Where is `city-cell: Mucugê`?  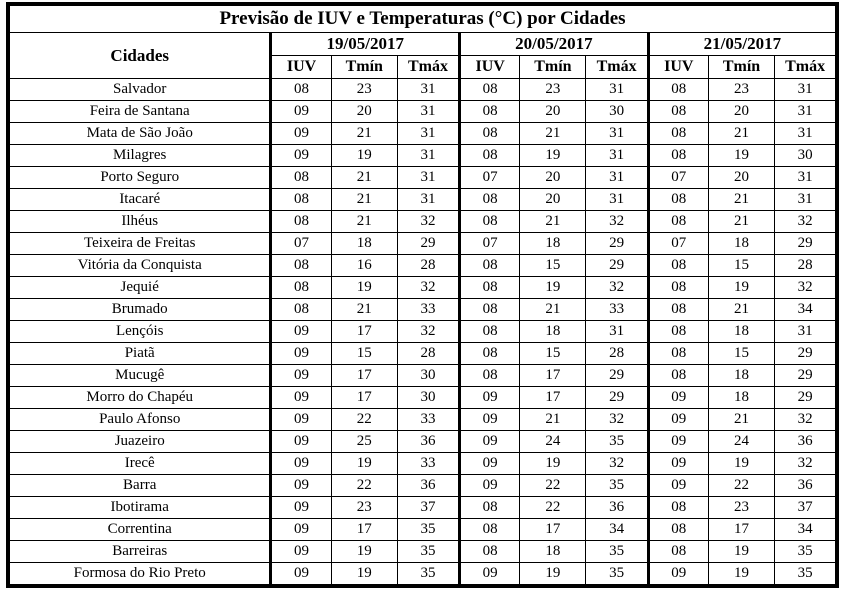
city-cell: Mucugê is located at coordinates (139, 375).